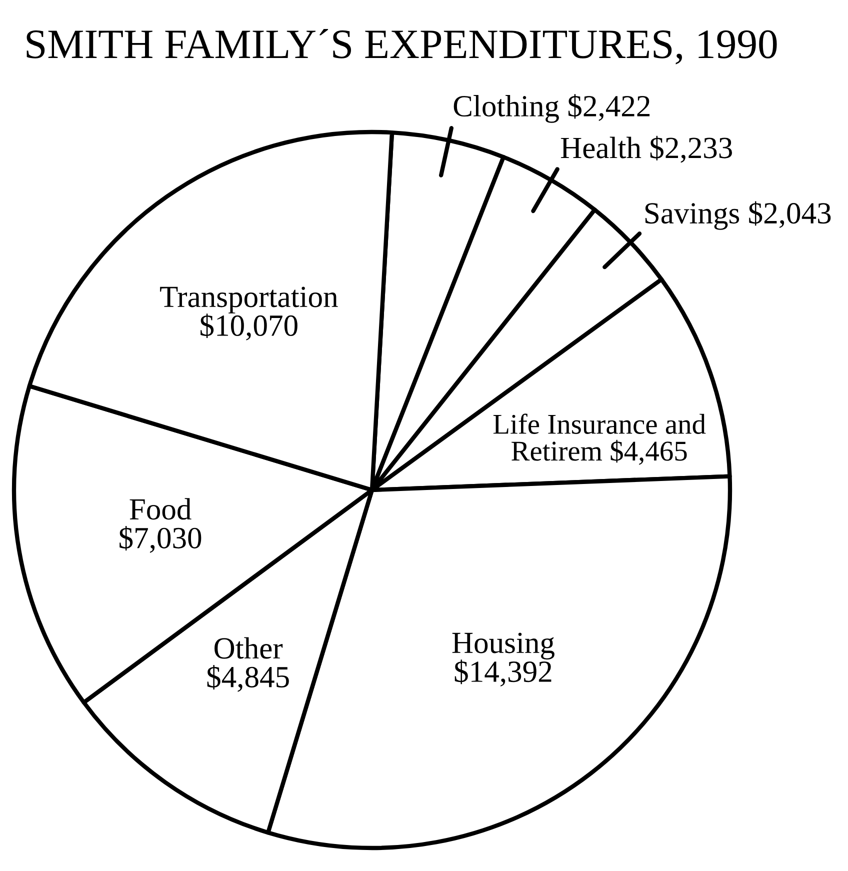 The image size is (848, 871). Describe the element at coordinates (161, 539) in the screenshot. I see `data-label: $7,030` at that location.